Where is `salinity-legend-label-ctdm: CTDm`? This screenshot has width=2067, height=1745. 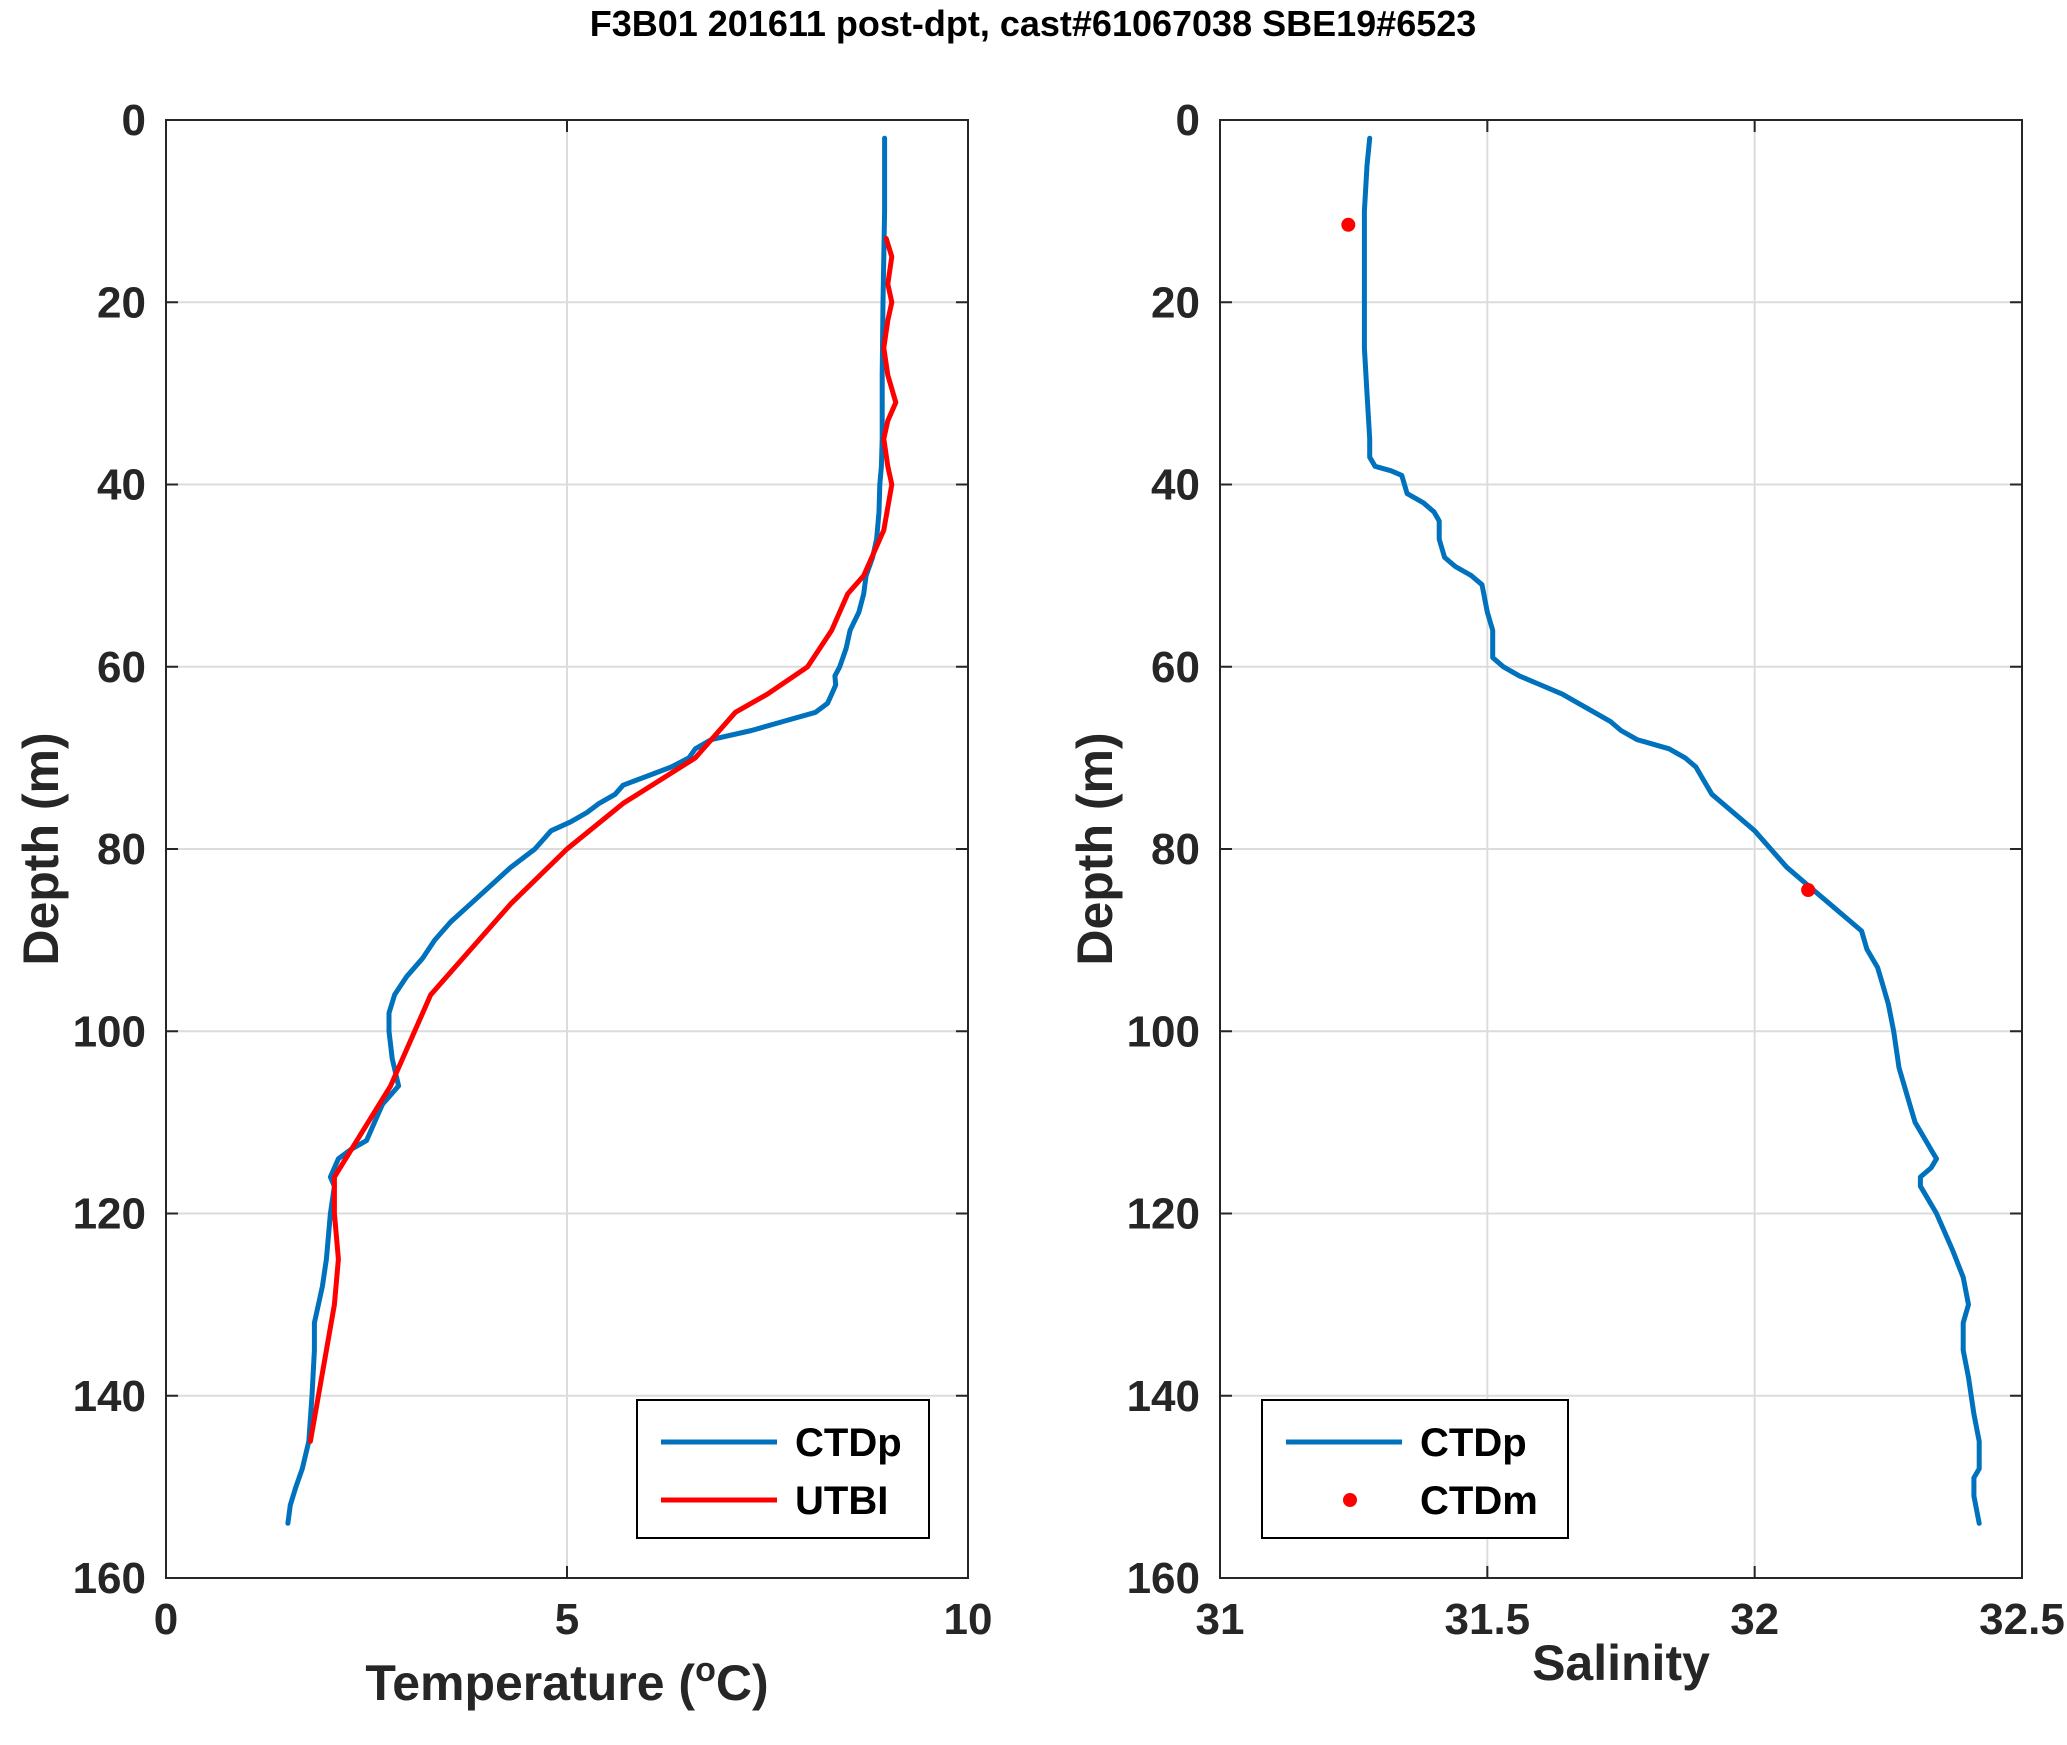
salinity-legend-label-ctdm: CTDm is located at coordinates (1479, 1501).